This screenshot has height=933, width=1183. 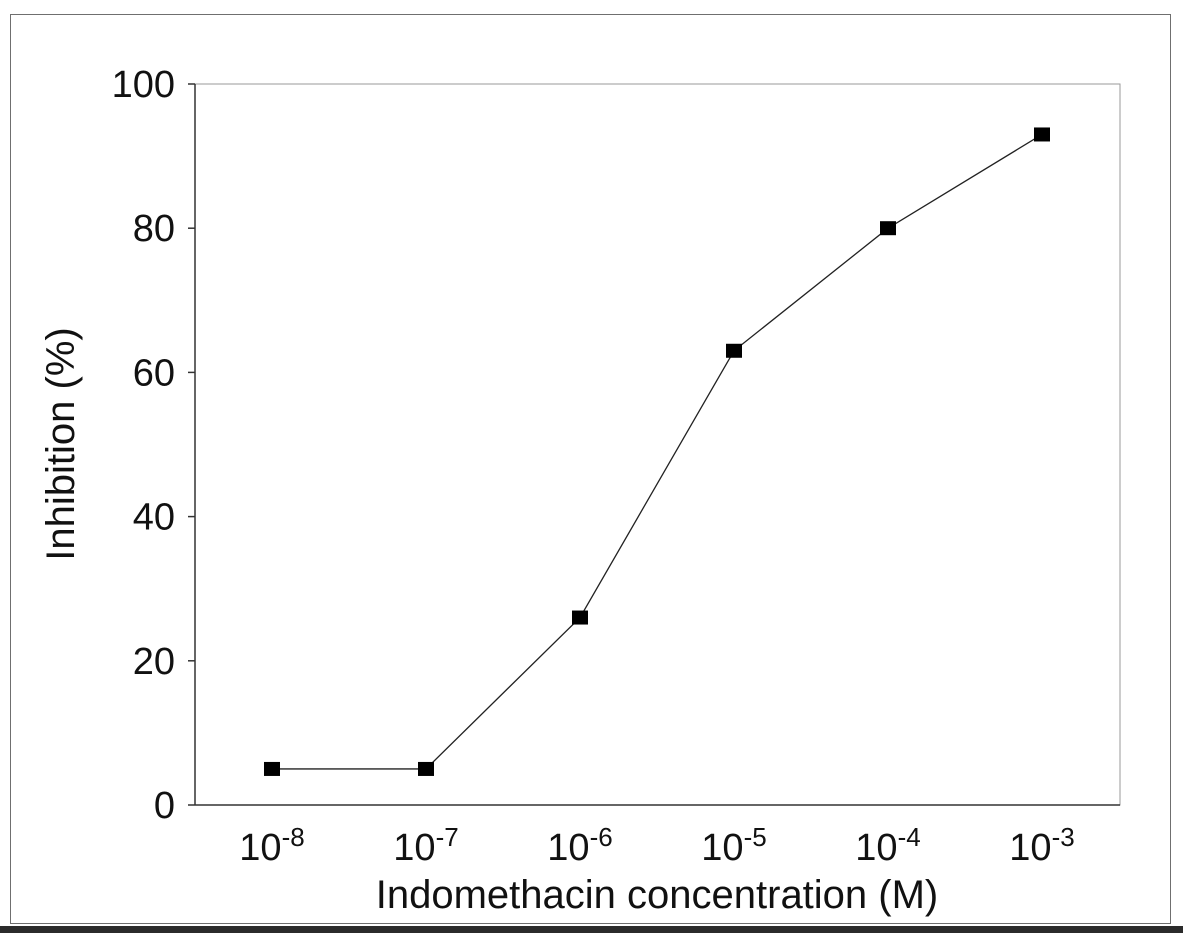 What do you see at coordinates (271, 845) in the screenshot?
I see `x-tick-label: 10⁻⁸` at bounding box center [271, 845].